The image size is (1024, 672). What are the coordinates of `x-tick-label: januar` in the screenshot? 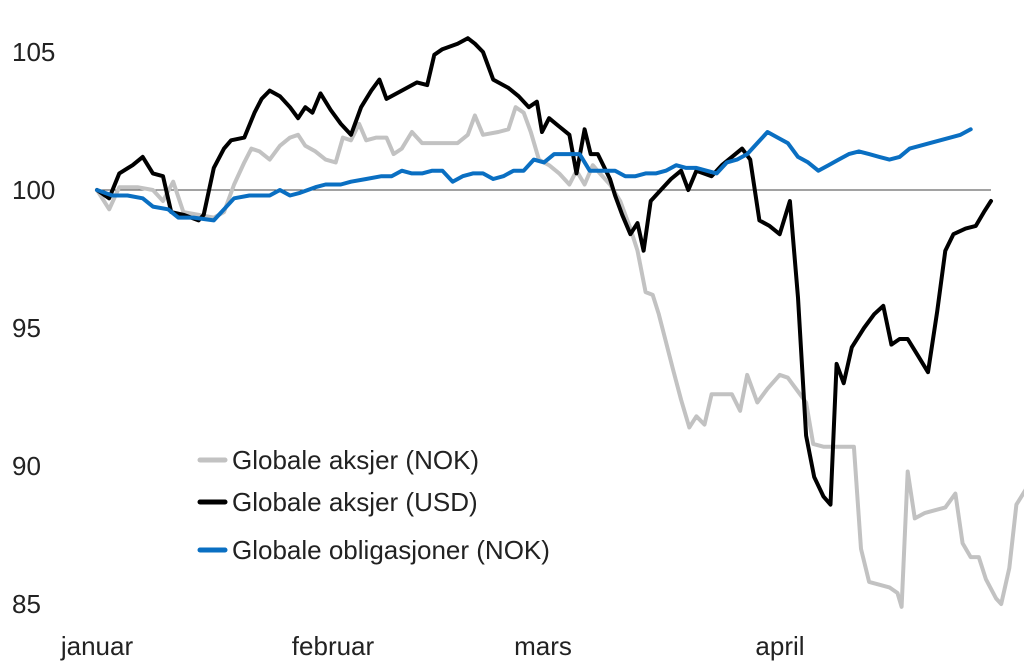 It's located at (97, 646).